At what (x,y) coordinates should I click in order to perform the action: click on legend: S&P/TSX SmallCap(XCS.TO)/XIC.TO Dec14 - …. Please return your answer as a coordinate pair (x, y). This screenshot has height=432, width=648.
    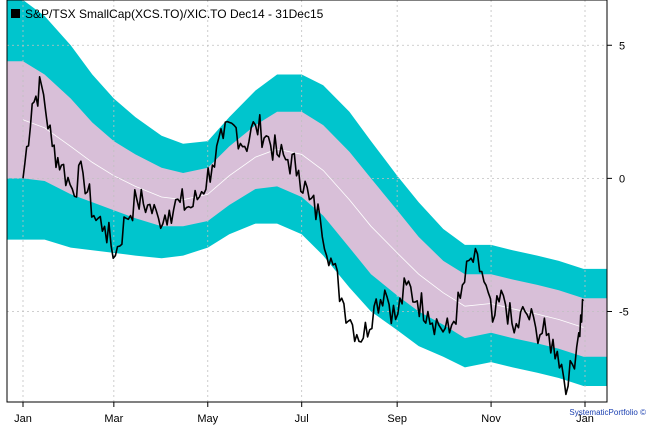
    Looking at the image, I should click on (167, 14).